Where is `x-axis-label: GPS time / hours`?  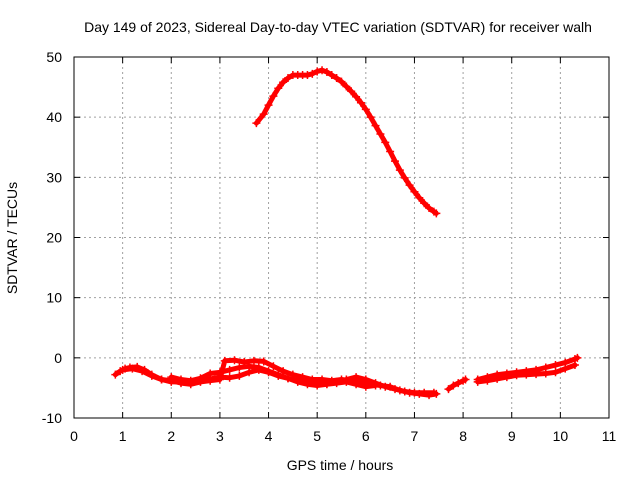 x-axis-label: GPS time / hours is located at coordinates (340, 465).